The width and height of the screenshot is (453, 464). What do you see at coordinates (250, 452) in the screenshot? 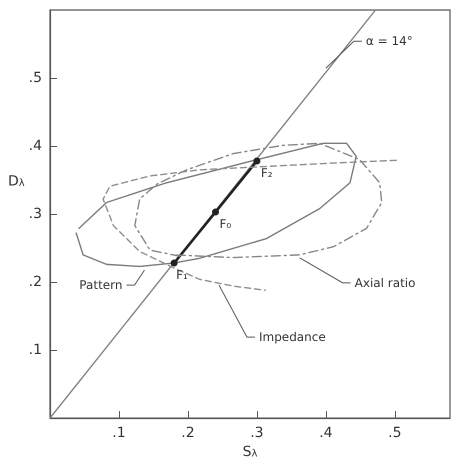
I see `x-axis-title: Sλ` at bounding box center [250, 452].